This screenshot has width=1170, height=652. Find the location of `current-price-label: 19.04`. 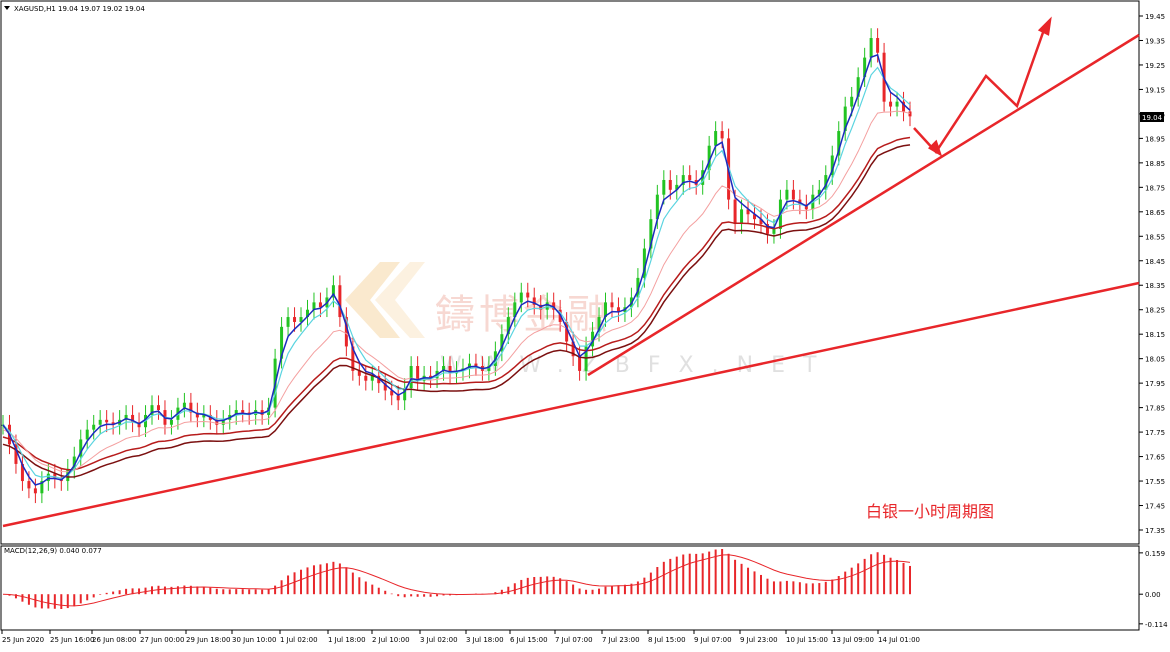

current-price-label: 19.04 is located at coordinates (1152, 118).